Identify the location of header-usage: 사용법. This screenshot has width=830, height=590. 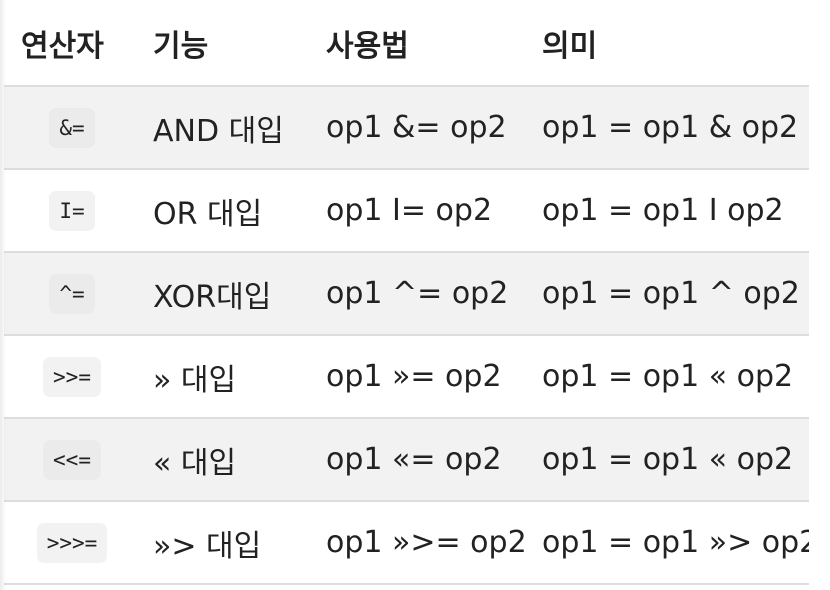
(421, 43).